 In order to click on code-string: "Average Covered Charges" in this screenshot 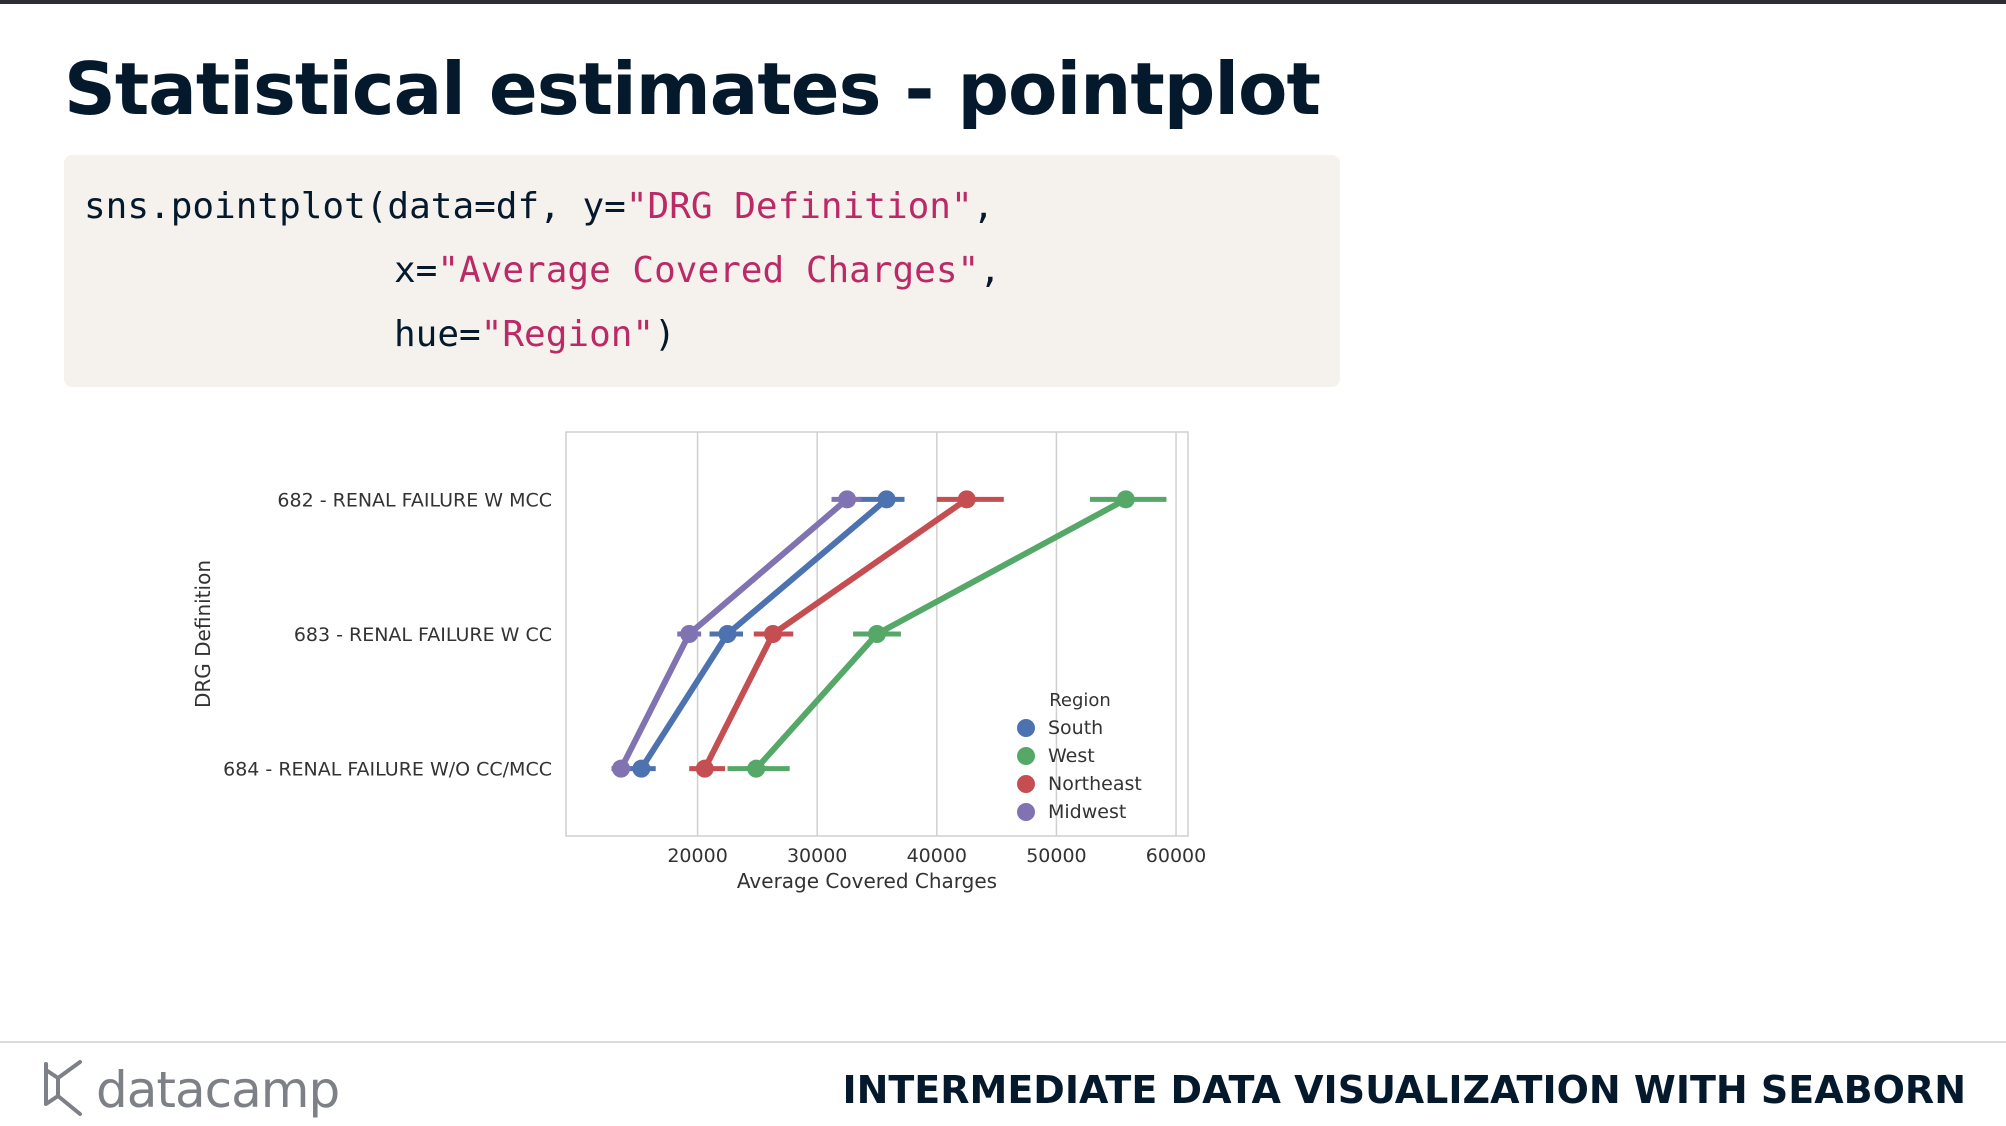, I will do `click(708, 270)`.